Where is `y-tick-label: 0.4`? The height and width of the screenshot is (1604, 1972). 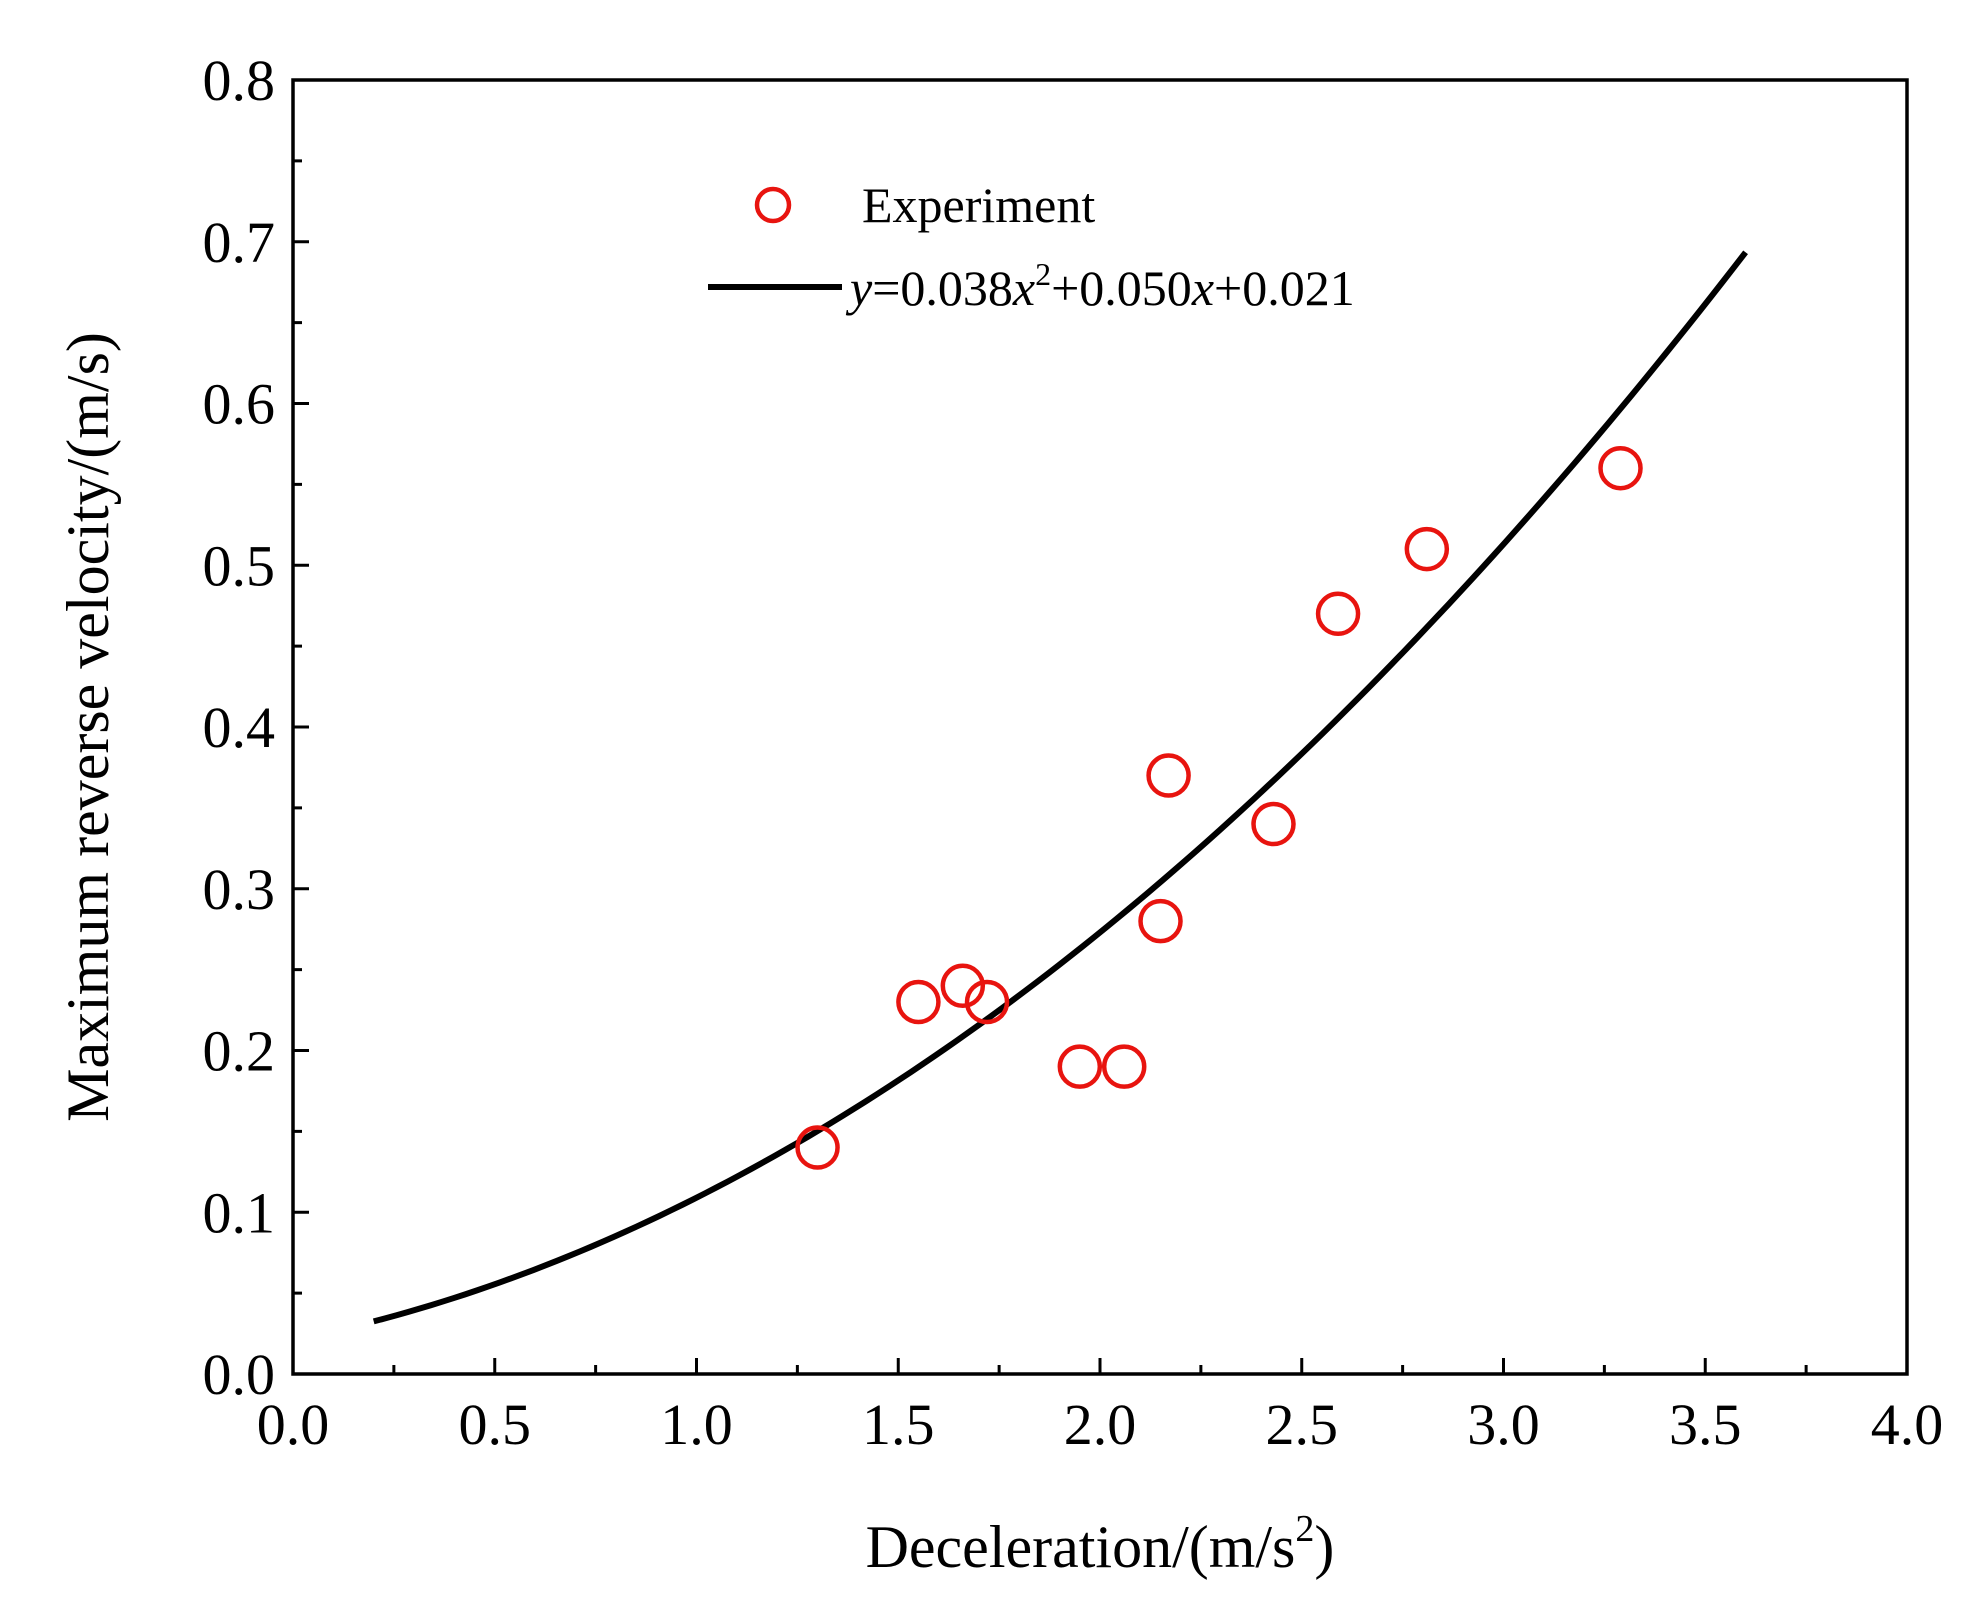
y-tick-label: 0.4 is located at coordinates (239, 727).